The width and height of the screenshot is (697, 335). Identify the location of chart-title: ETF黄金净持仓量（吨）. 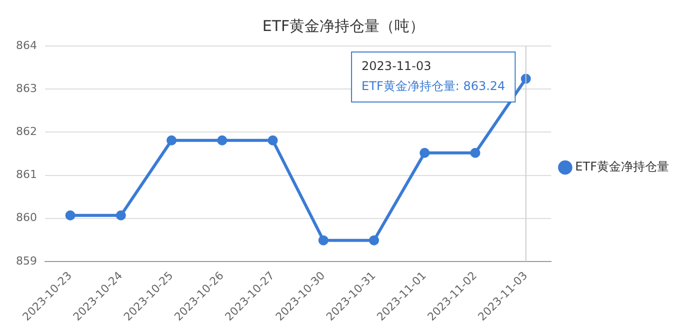
(343, 25).